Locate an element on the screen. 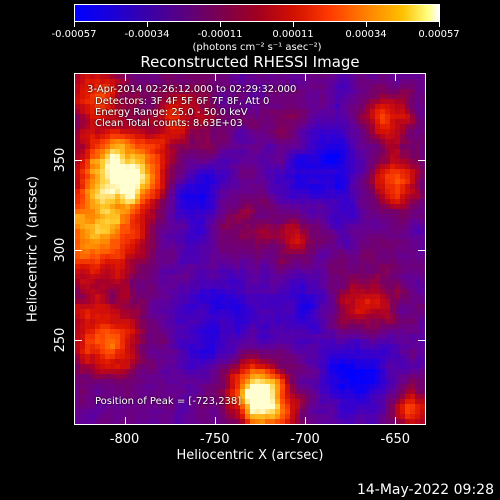 This screenshot has width=500, height=500. timestamp: 14-May-2022 09:28 is located at coordinates (425, 490).